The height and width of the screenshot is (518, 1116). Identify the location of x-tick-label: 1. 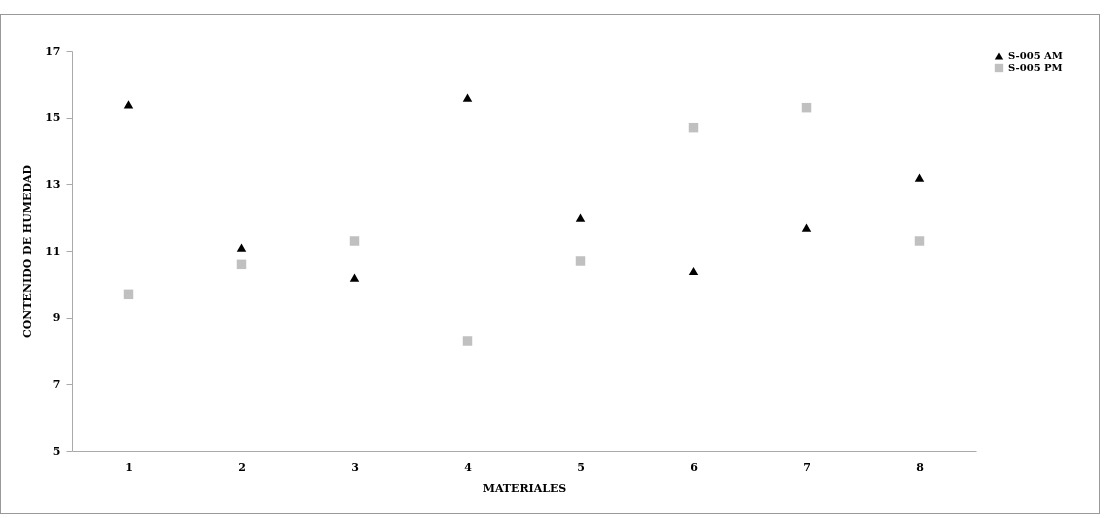
(129, 467).